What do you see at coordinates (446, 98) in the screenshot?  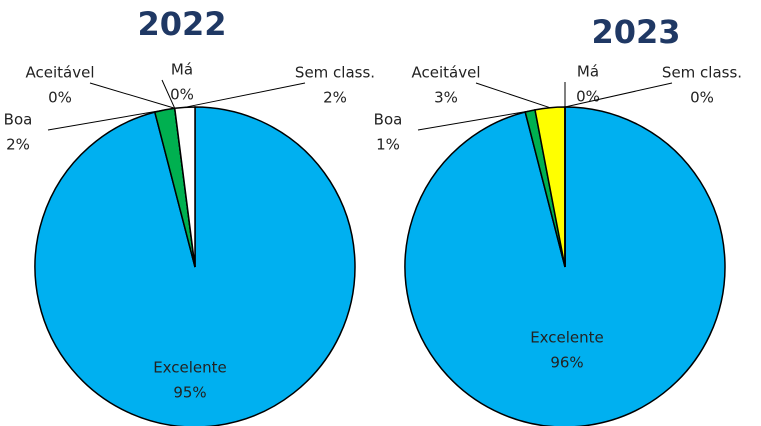 I see `value-label: 3%` at bounding box center [446, 98].